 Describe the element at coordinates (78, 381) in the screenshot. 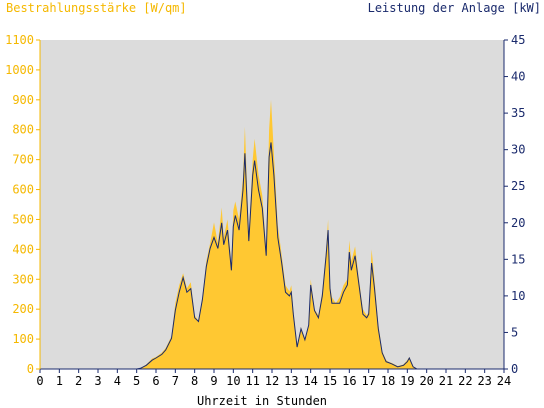

I see `x-tick-label: 2` at that location.